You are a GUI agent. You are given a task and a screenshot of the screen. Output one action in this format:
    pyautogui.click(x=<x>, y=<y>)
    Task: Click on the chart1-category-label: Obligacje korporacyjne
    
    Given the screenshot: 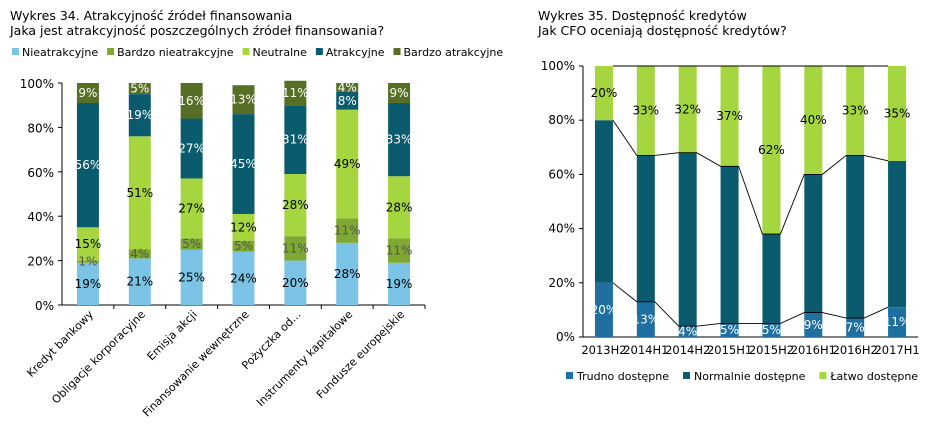 What is the action you would take?
    pyautogui.click(x=98, y=357)
    